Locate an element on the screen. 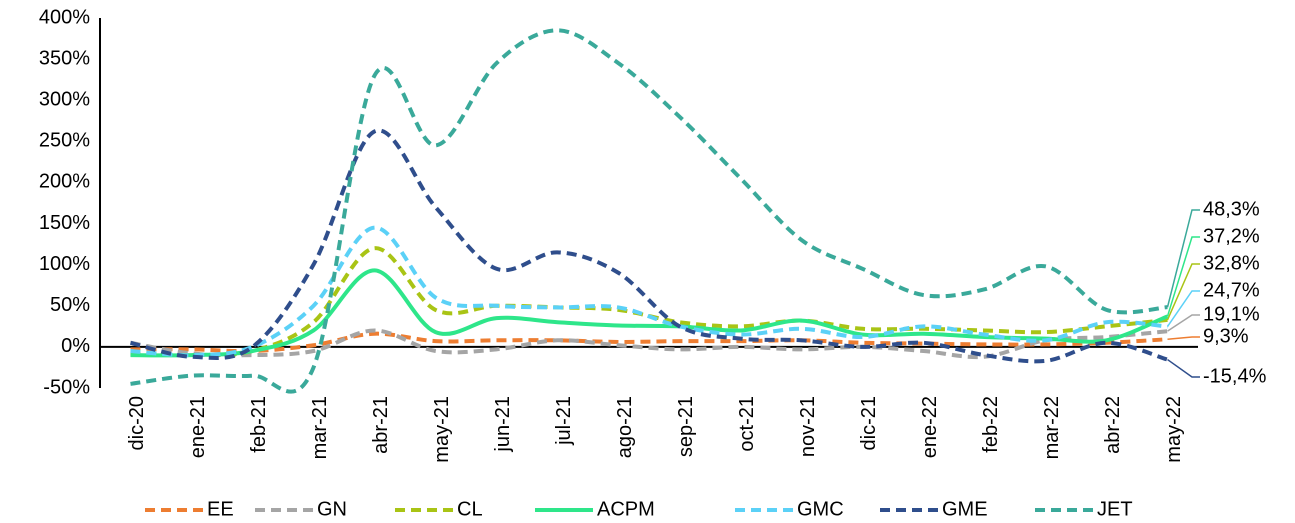 This screenshot has width=1295, height=523. legend-label: JET is located at coordinates (1115, 509).